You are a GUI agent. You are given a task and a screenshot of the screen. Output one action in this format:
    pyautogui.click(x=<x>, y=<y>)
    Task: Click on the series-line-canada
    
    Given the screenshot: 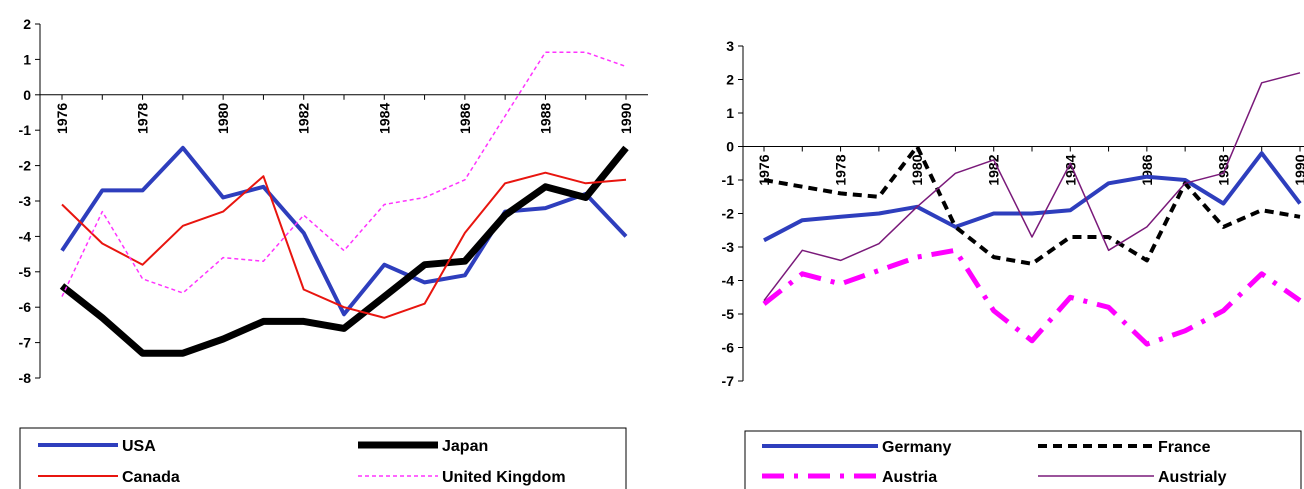 What is the action you would take?
    pyautogui.click(x=344, y=245)
    